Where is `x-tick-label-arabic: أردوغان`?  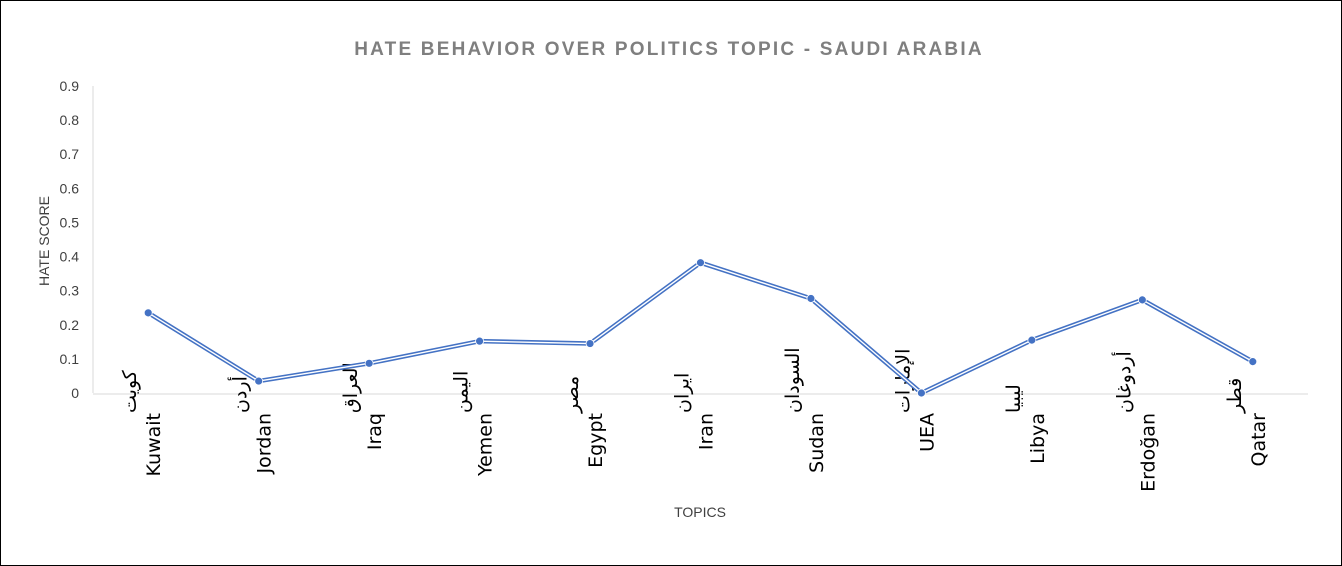 x-tick-label-arabic: أردوغان is located at coordinates (1123, 382).